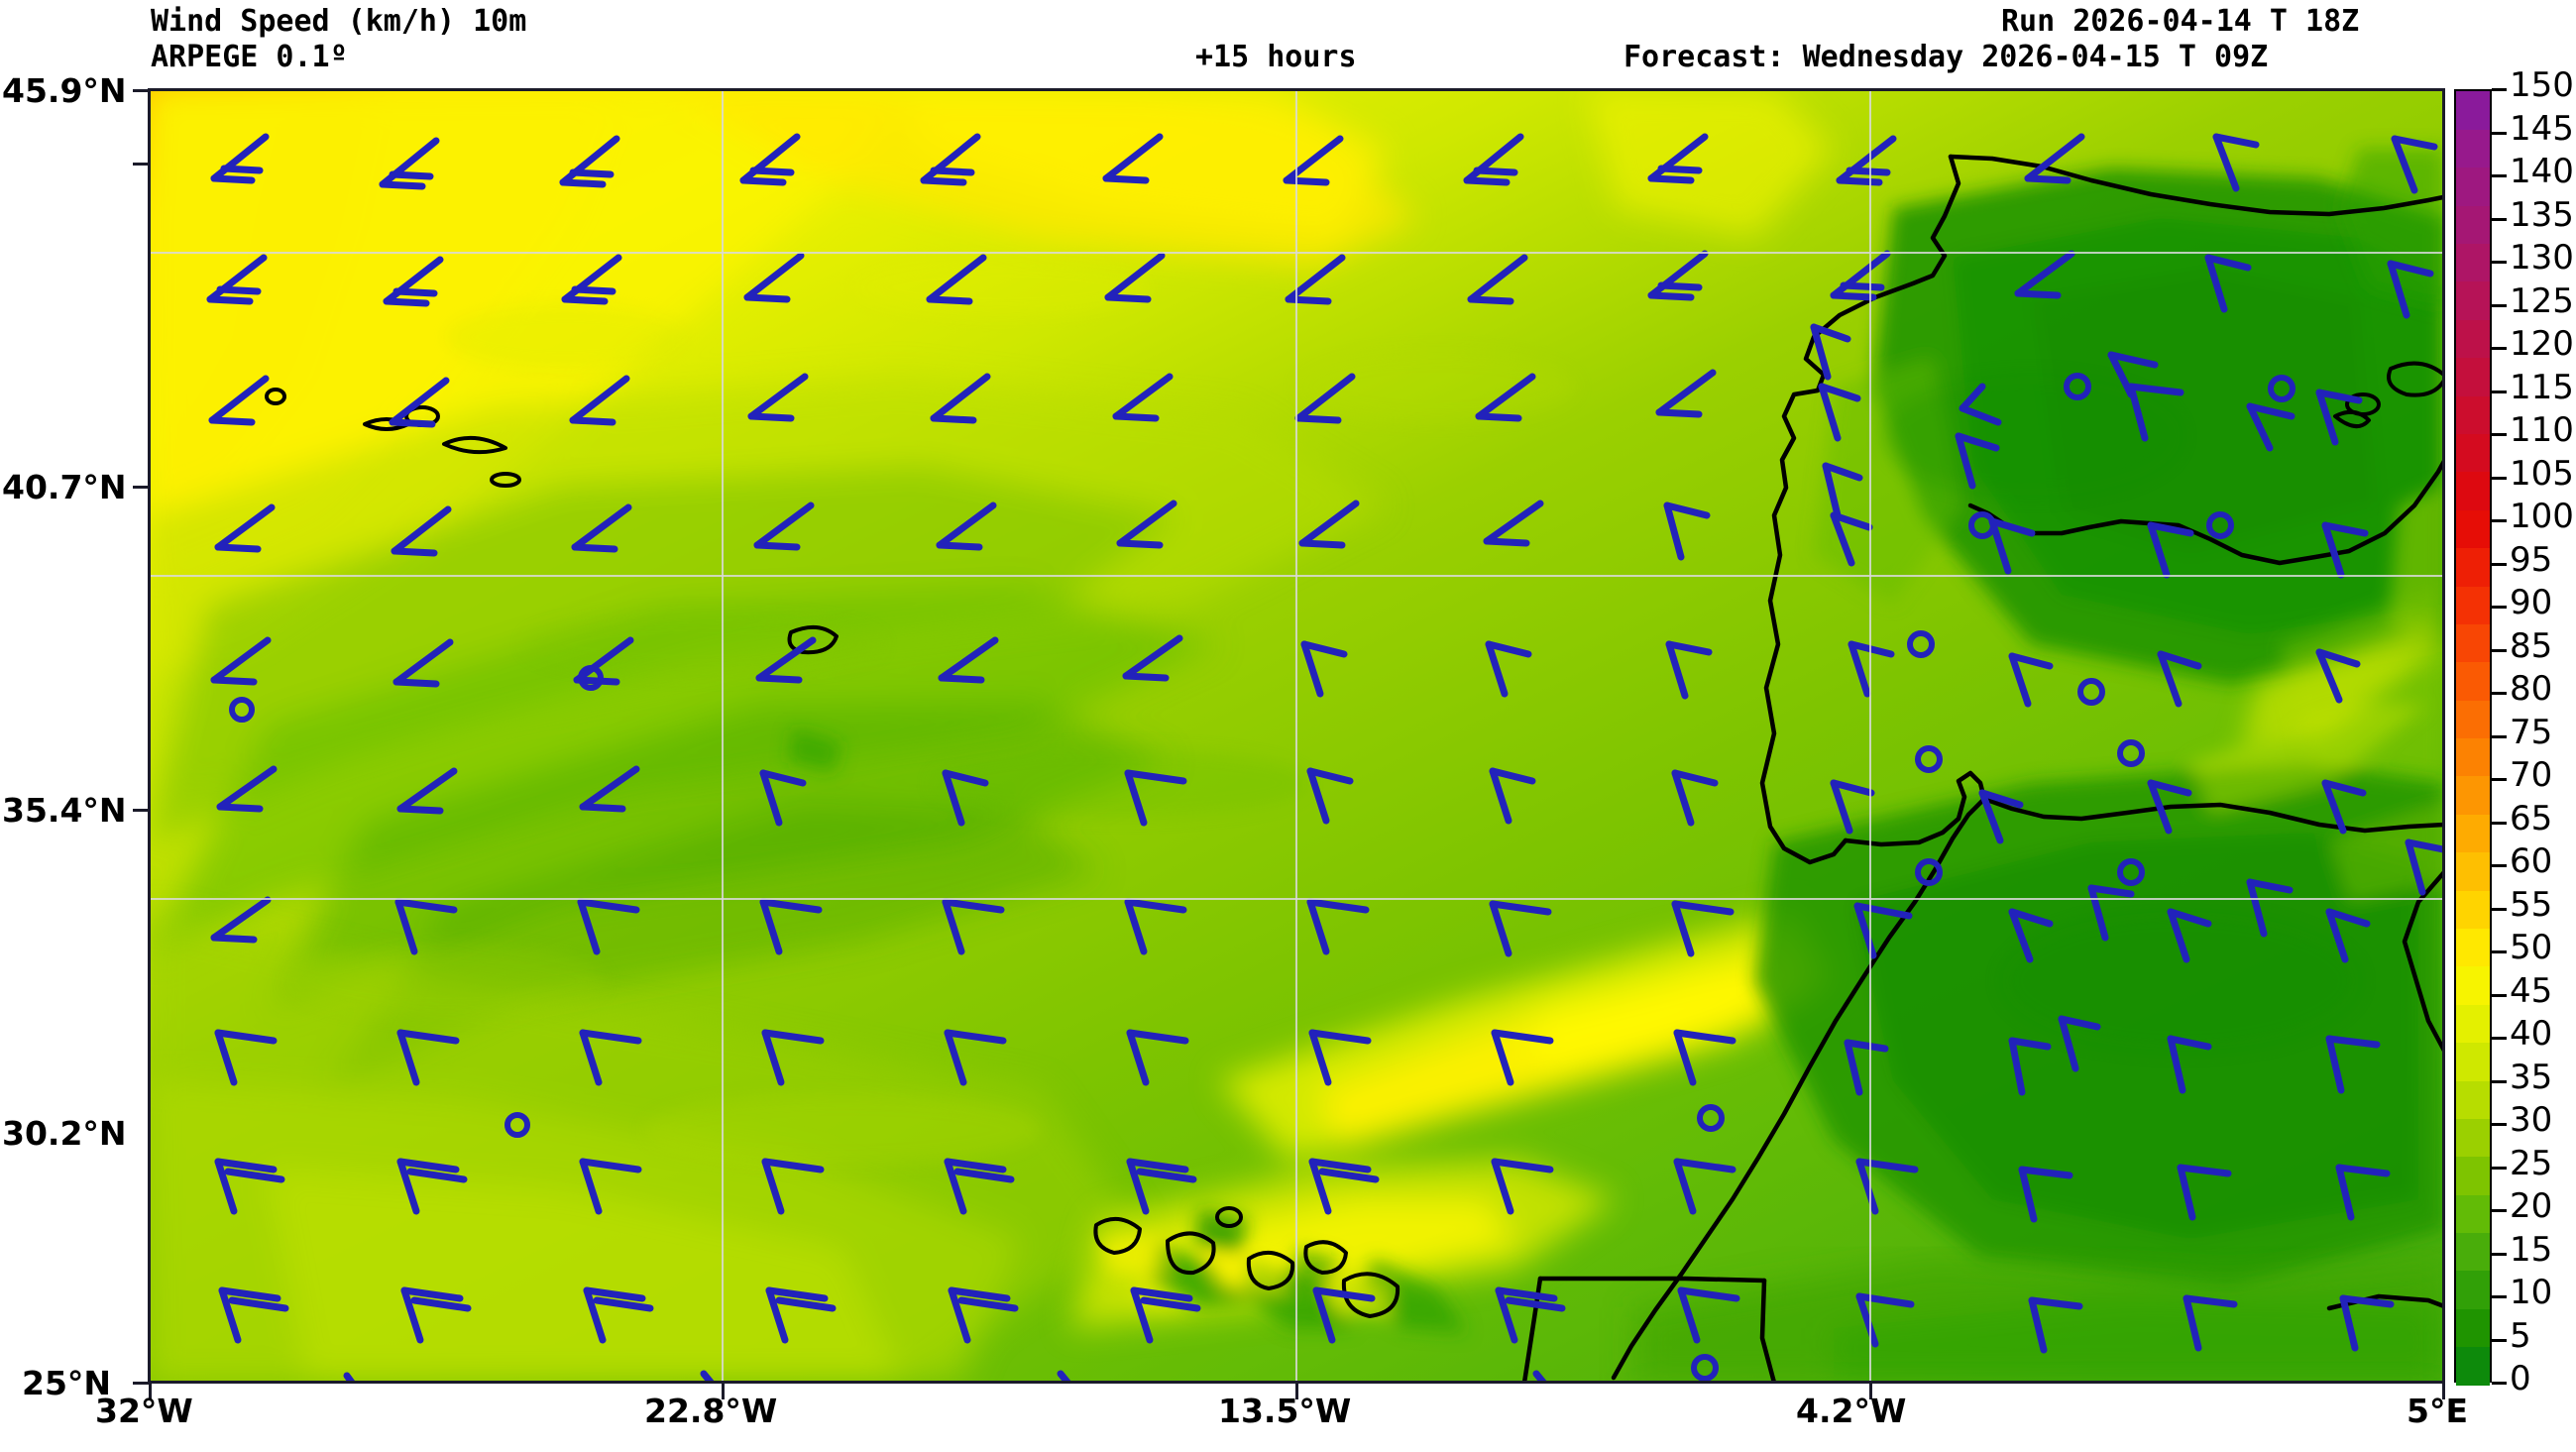 Image resolution: width=2576 pixels, height=1452 pixels. I want to click on colorbar-tick-label: 40, so click(2531, 1034).